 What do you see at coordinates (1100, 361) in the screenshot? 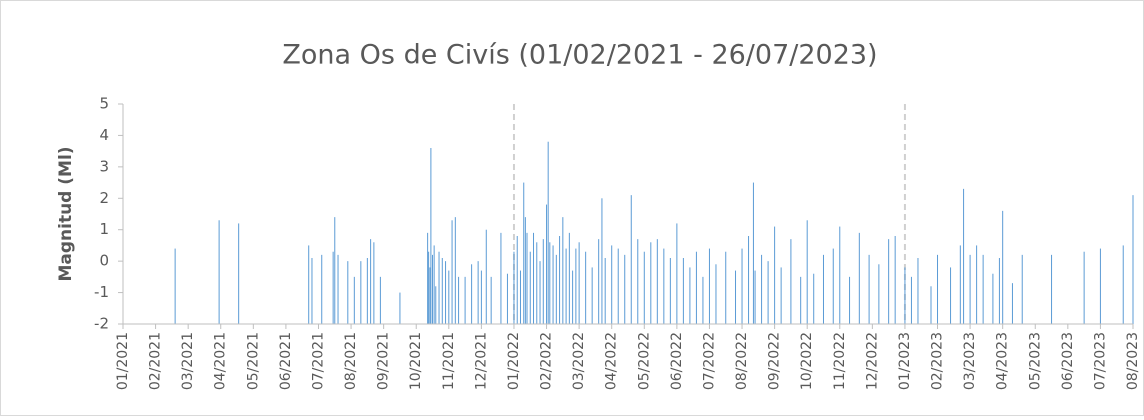
I see `x-tick-label: 07/2023` at bounding box center [1100, 361].